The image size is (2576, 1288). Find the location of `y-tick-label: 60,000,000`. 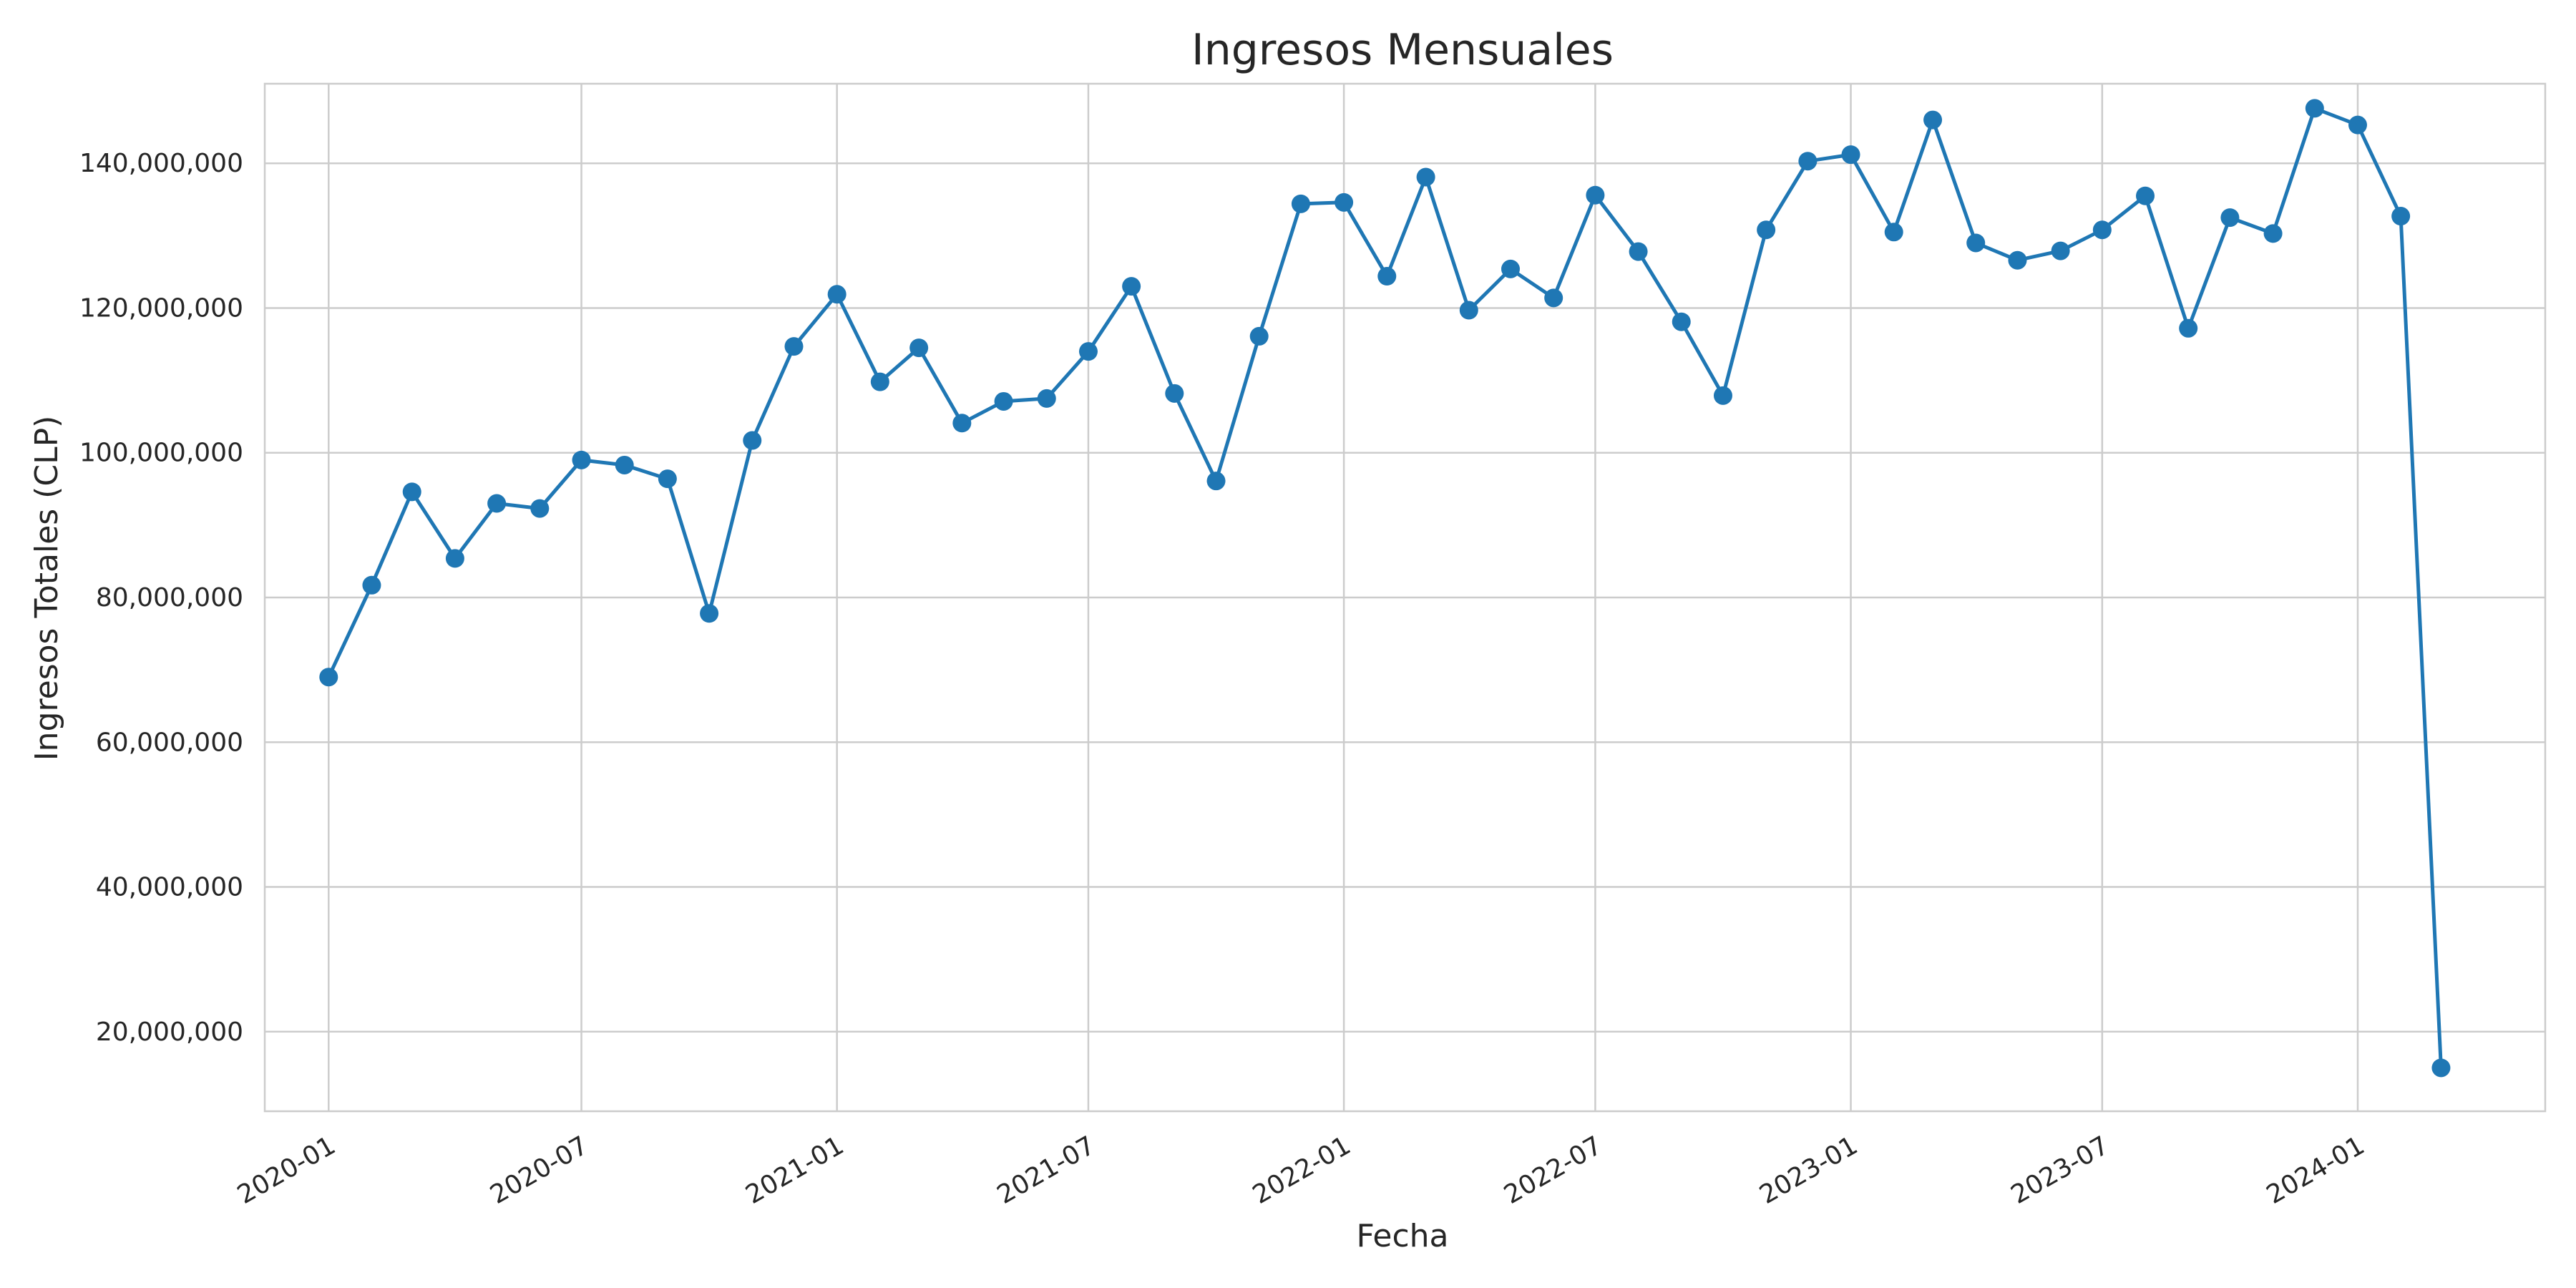

y-tick-label: 60,000,000 is located at coordinates (169, 742).